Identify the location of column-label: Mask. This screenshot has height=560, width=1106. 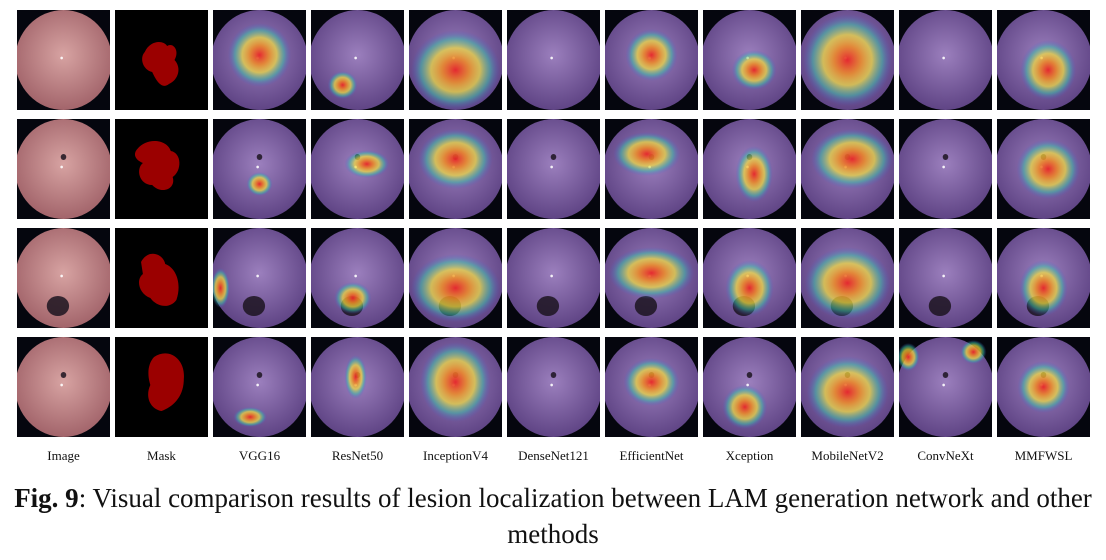
(161, 455).